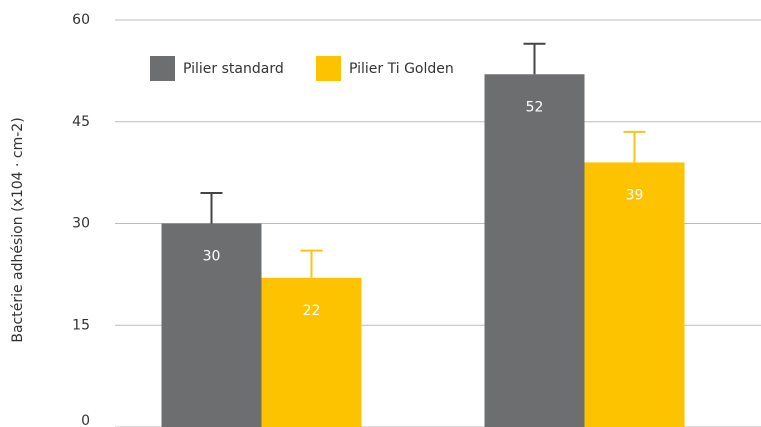 The height and width of the screenshot is (427, 761). I want to click on data-label: 30, so click(212, 257).